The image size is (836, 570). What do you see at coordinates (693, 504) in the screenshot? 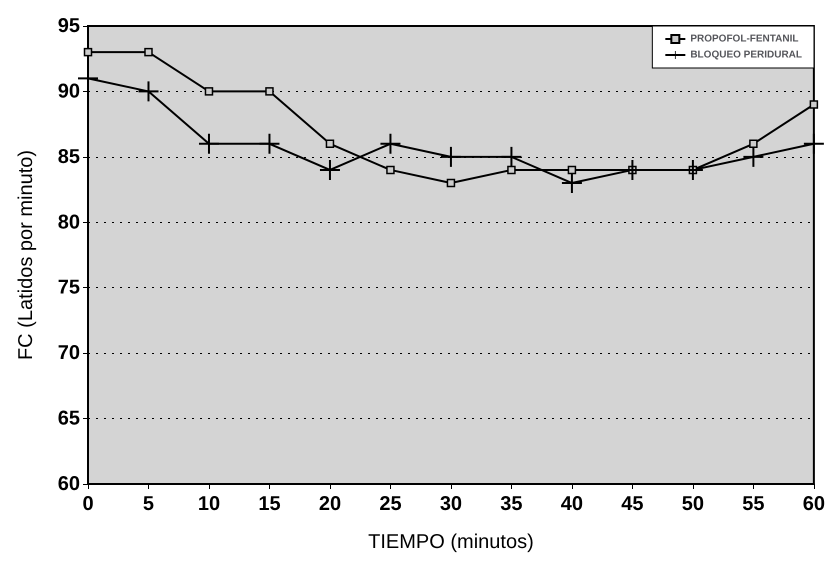
I see `x-tick-label: 50` at bounding box center [693, 504].